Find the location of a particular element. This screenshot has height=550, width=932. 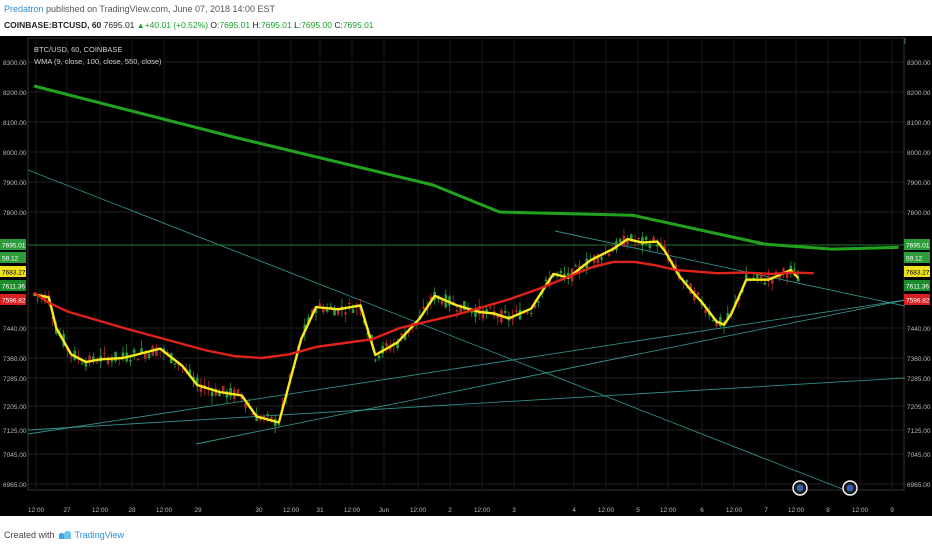

y-tick-label-right: 6965.00 is located at coordinates (919, 485).